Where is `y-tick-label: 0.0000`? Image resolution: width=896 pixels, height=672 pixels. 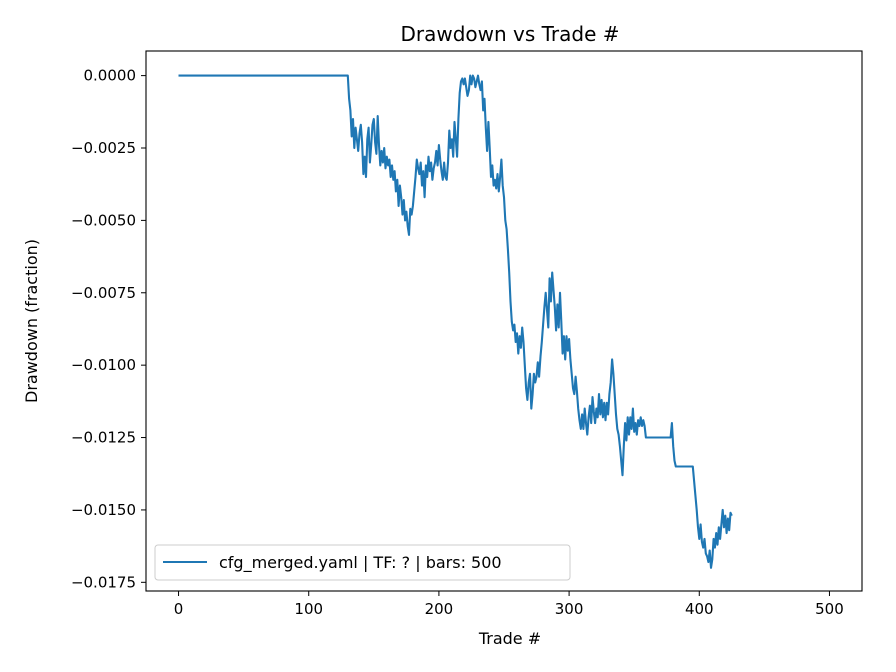
y-tick-label: 0.0000 is located at coordinates (110, 76).